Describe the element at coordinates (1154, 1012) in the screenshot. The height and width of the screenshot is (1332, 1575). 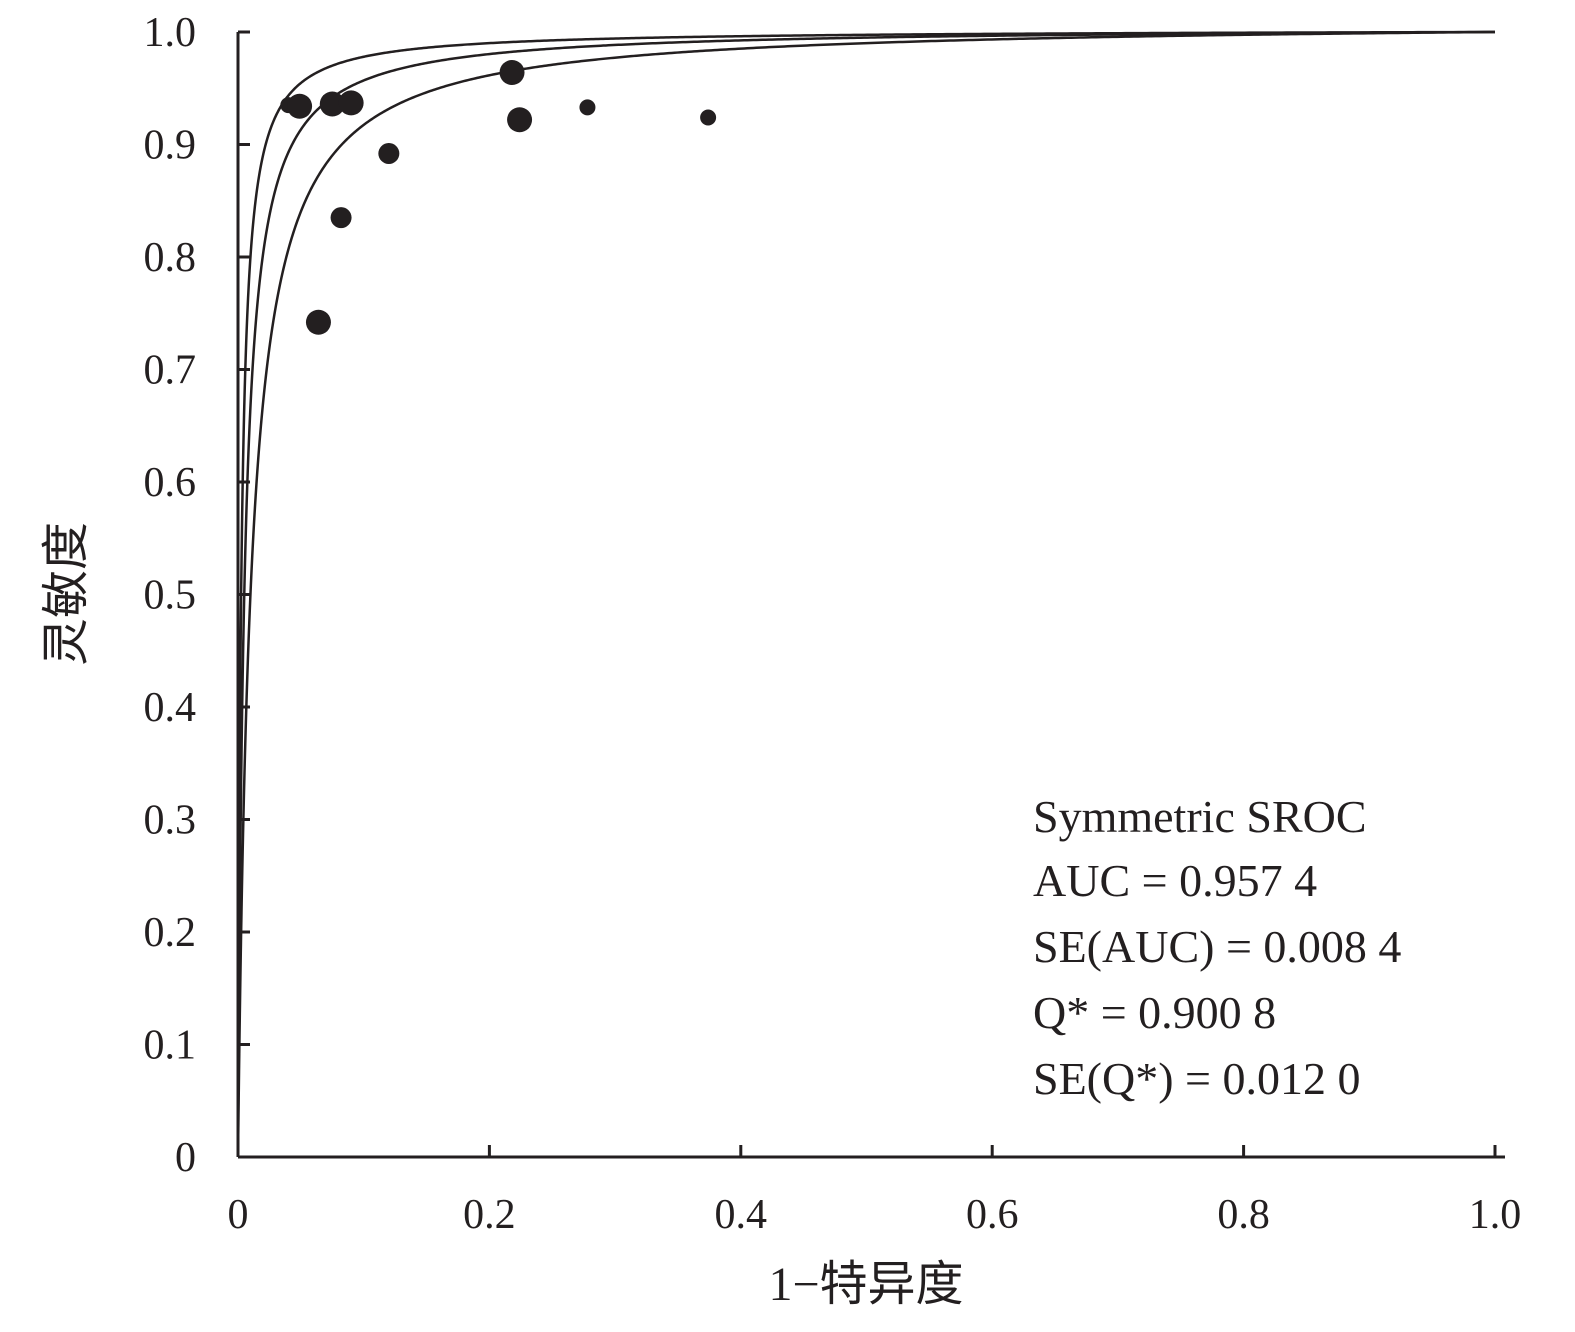
I see `stat-line-q-star: Q* = 0.900 8` at that location.